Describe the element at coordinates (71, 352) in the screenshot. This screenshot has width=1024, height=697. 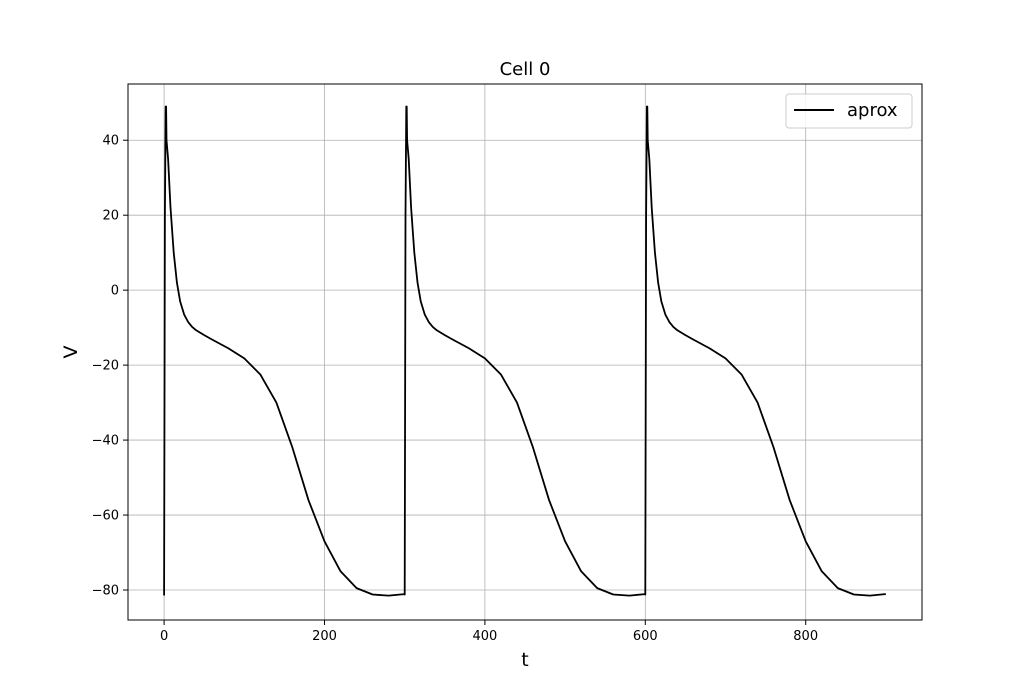
I see `y-axis-label: V` at that location.